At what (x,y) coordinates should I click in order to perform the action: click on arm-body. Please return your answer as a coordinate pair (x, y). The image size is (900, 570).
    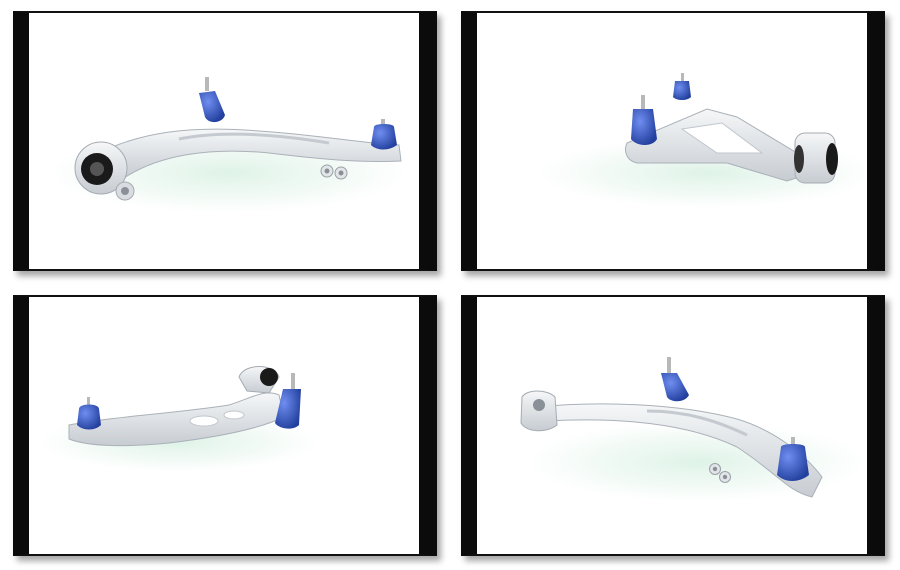
    Looking at the image, I should click on (679, 450).